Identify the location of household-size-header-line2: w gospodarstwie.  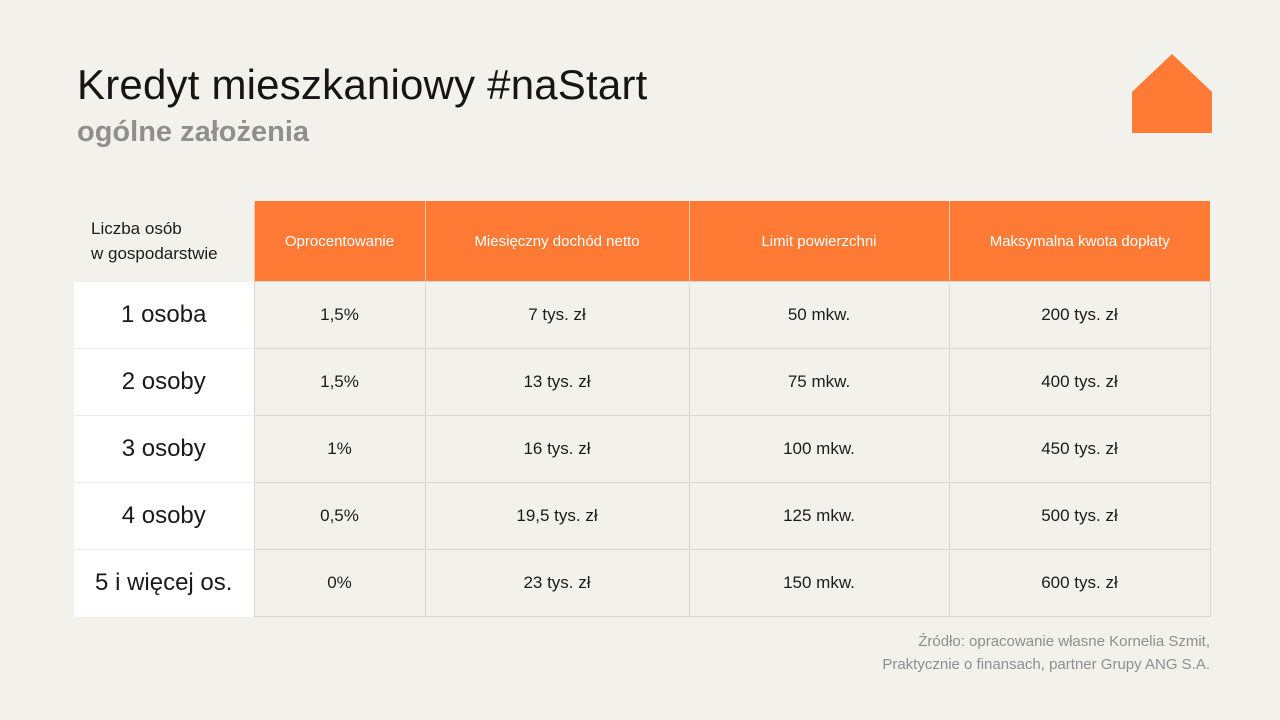
(154, 254).